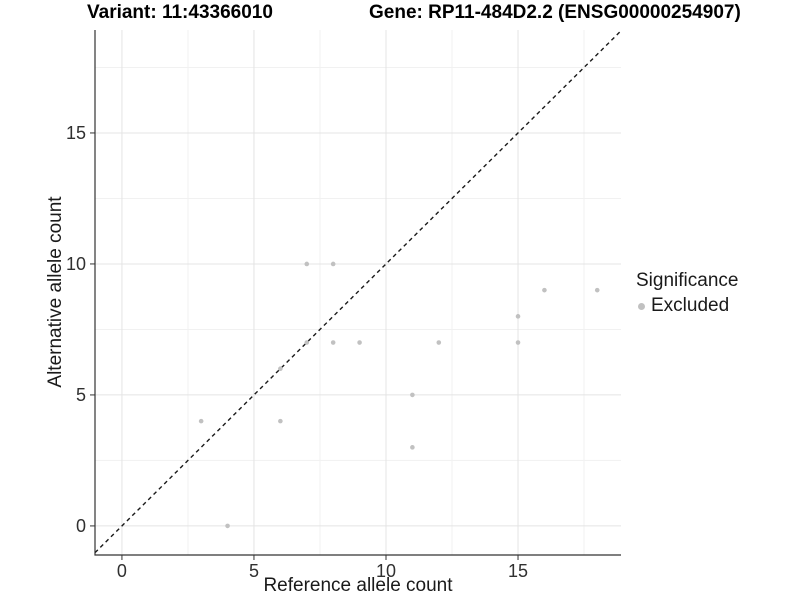 The height and width of the screenshot is (600, 800). What do you see at coordinates (254, 571) in the screenshot?
I see `x-tick-label: 5` at bounding box center [254, 571].